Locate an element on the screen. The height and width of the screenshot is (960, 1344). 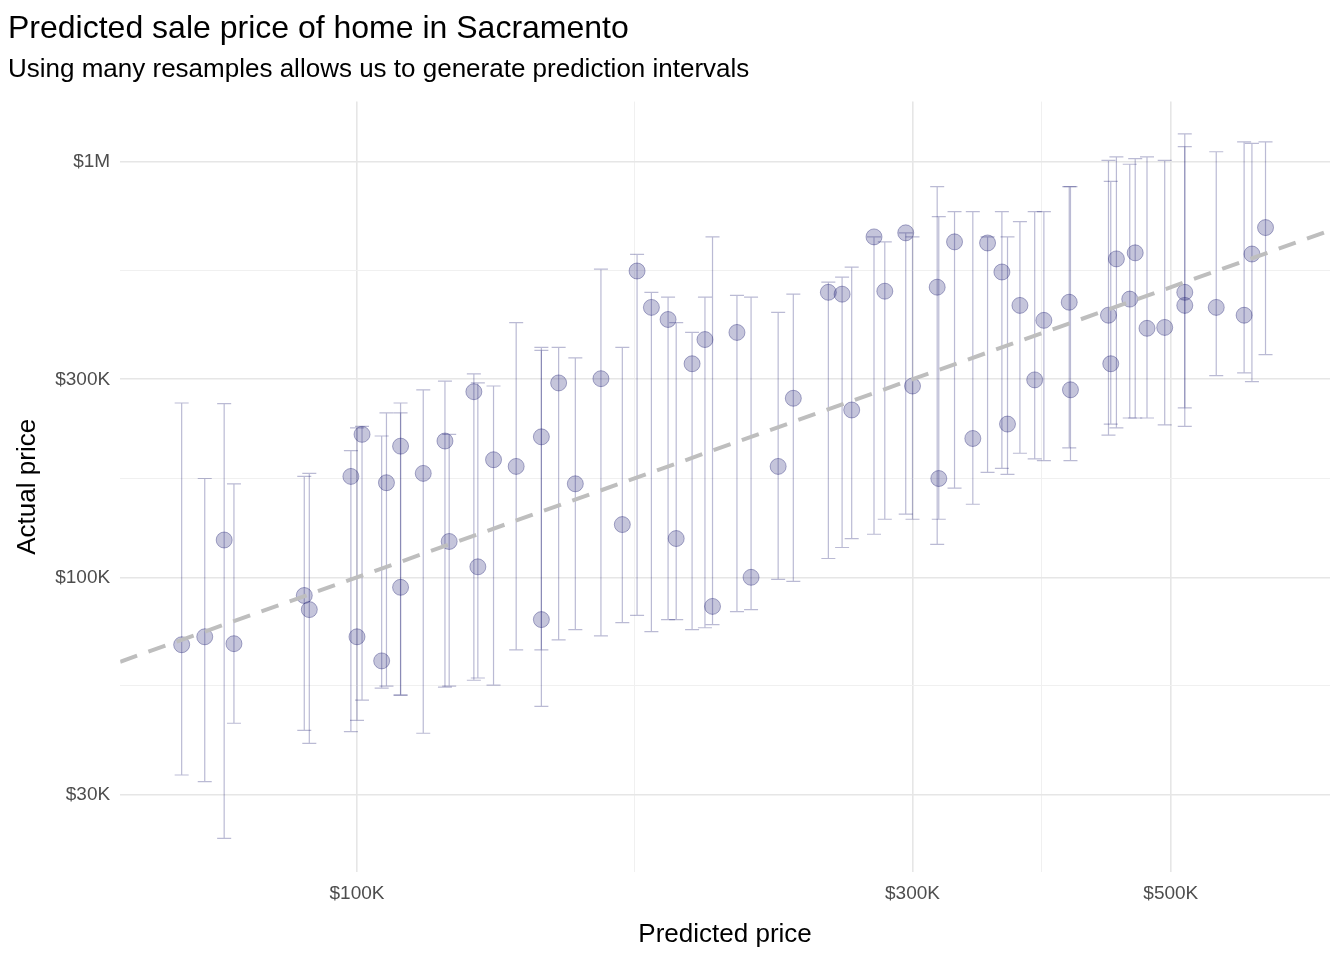
y-axis-title: Actual price is located at coordinates (25, 486).